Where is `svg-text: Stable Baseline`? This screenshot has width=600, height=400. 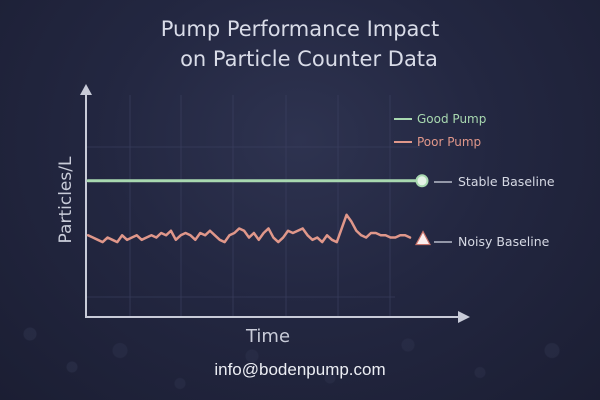 svg-text: Stable Baseline is located at coordinates (506, 181).